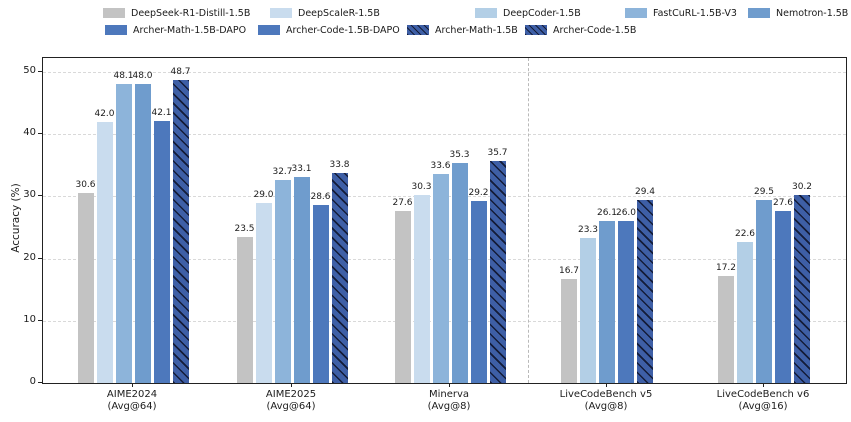 The image size is (851, 422). I want to click on bar-value-label: 22.6, so click(745, 234).